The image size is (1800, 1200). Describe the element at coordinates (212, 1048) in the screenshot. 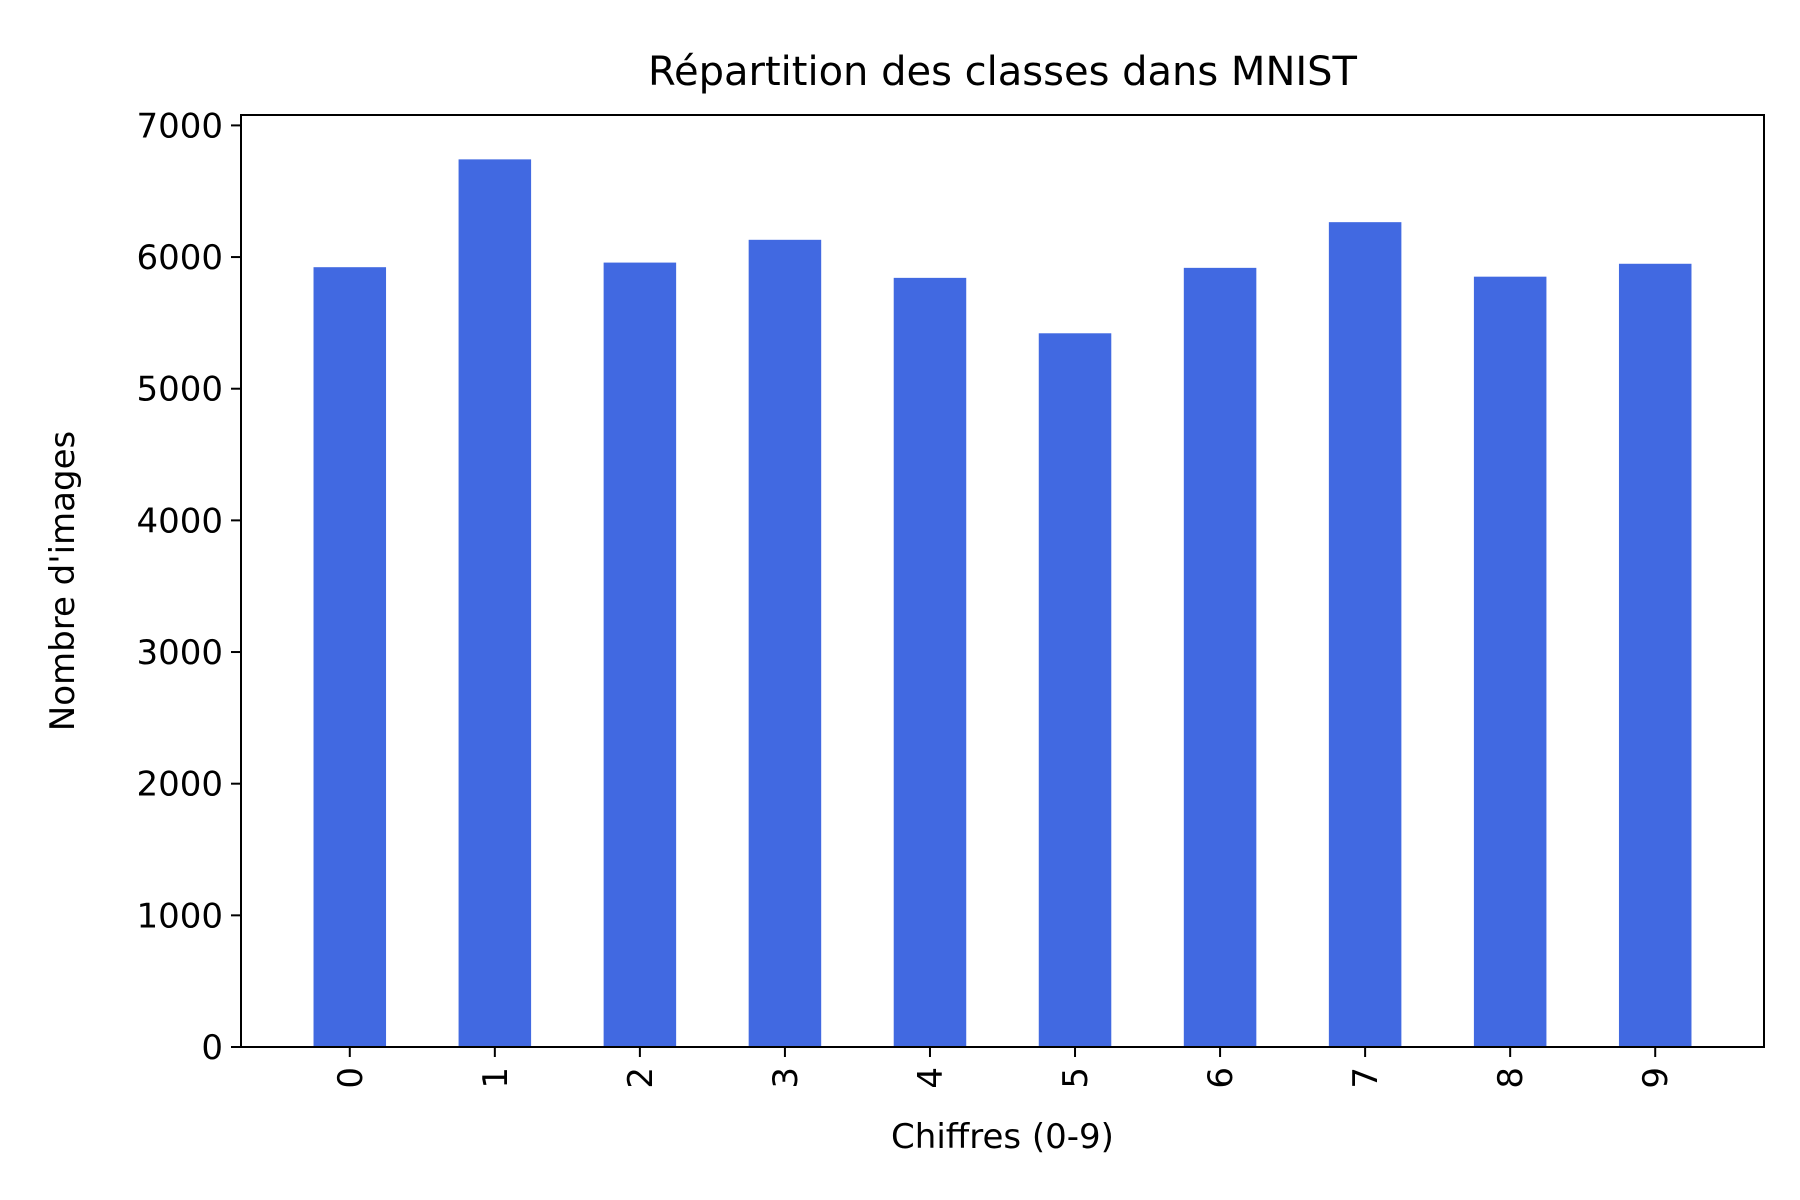

I see `y-tick-label: 0` at that location.